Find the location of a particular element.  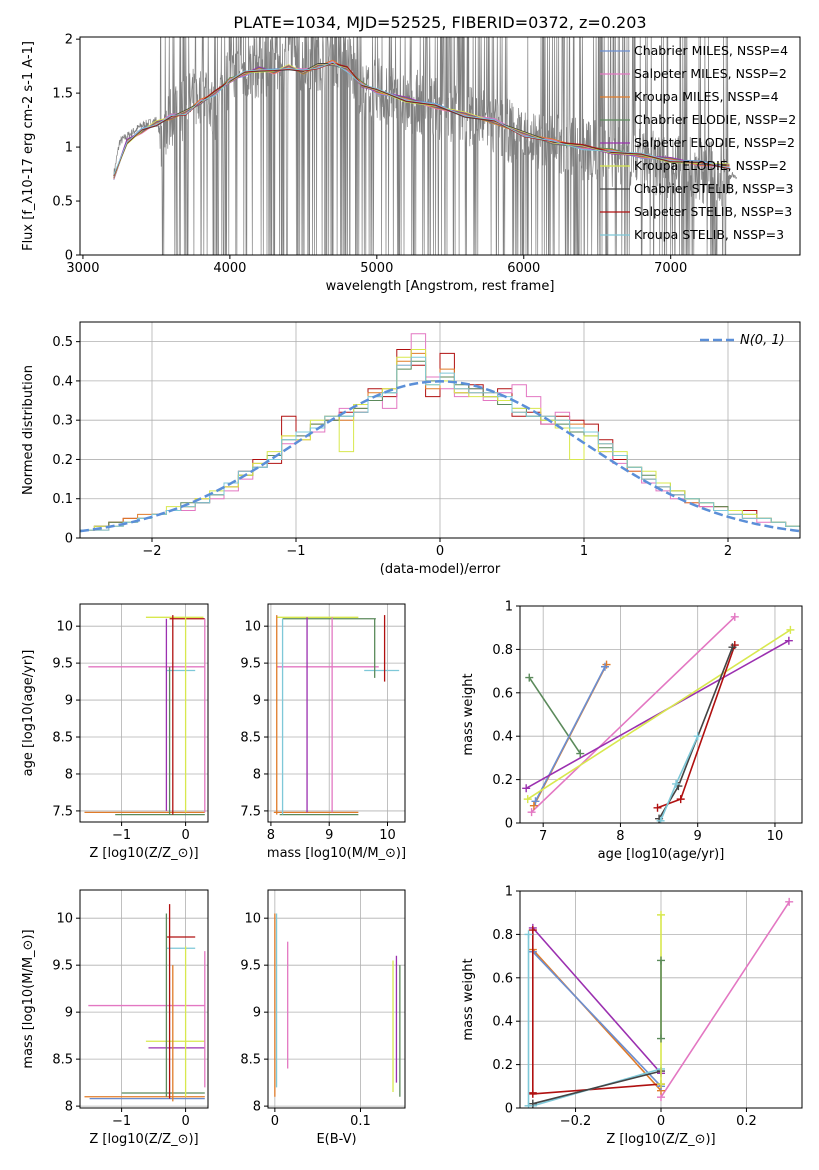

y-axis-label: Normed distribution is located at coordinates (28, 430).